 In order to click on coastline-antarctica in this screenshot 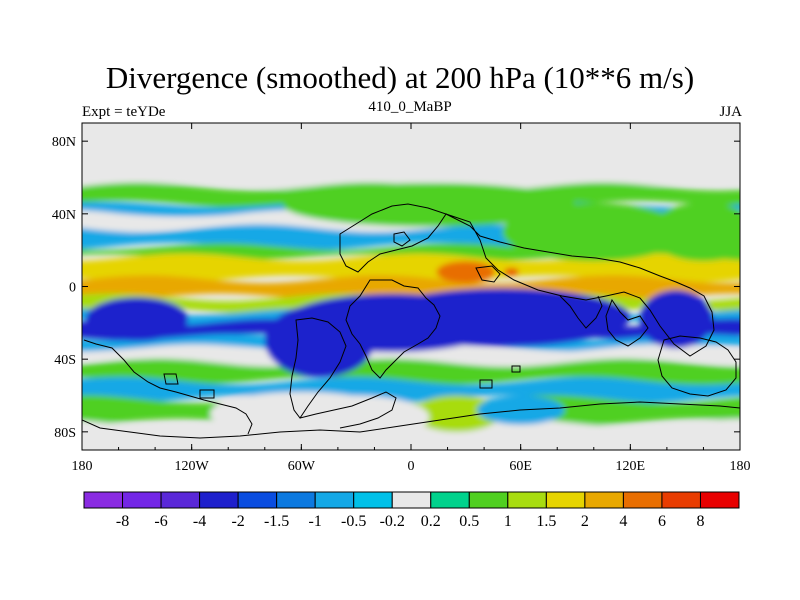, I will do `click(411, 420)`.